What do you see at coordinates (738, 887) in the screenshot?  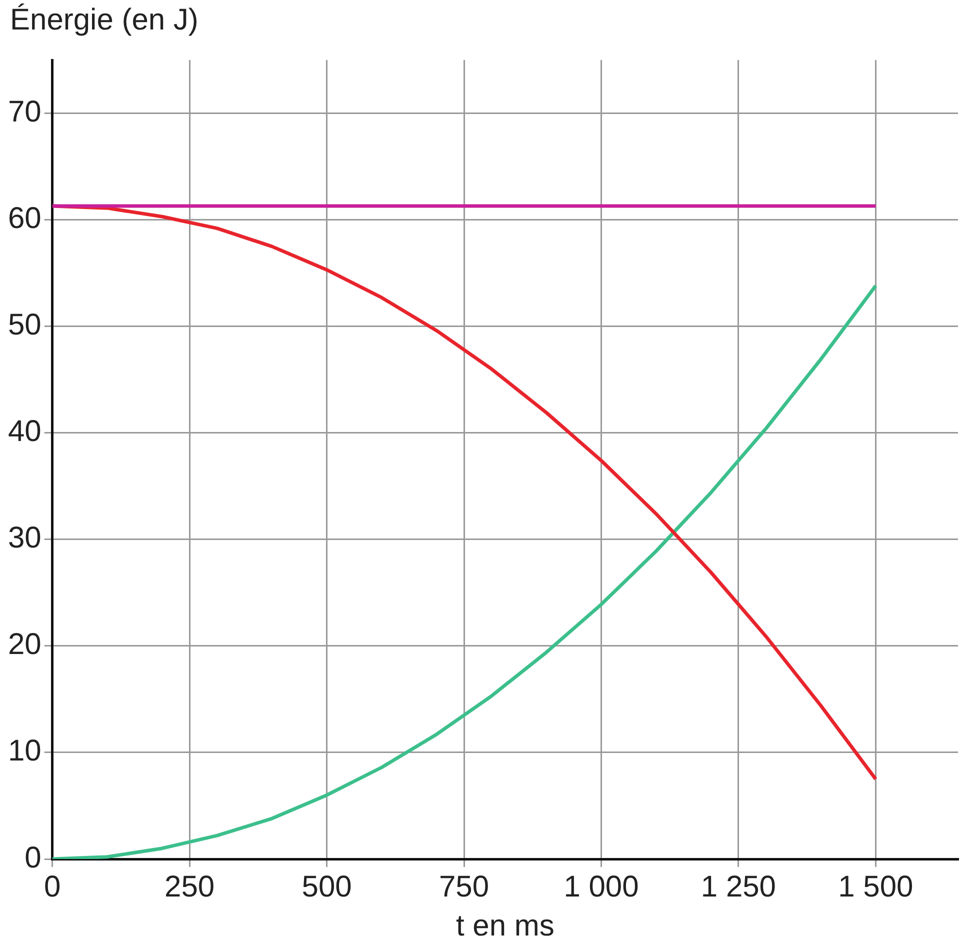 I see `x-tick-label: 1 250` at bounding box center [738, 887].